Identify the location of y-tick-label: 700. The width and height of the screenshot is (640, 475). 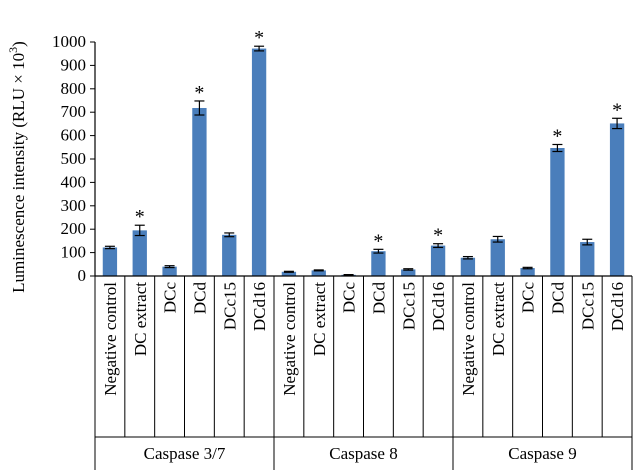
(74, 111).